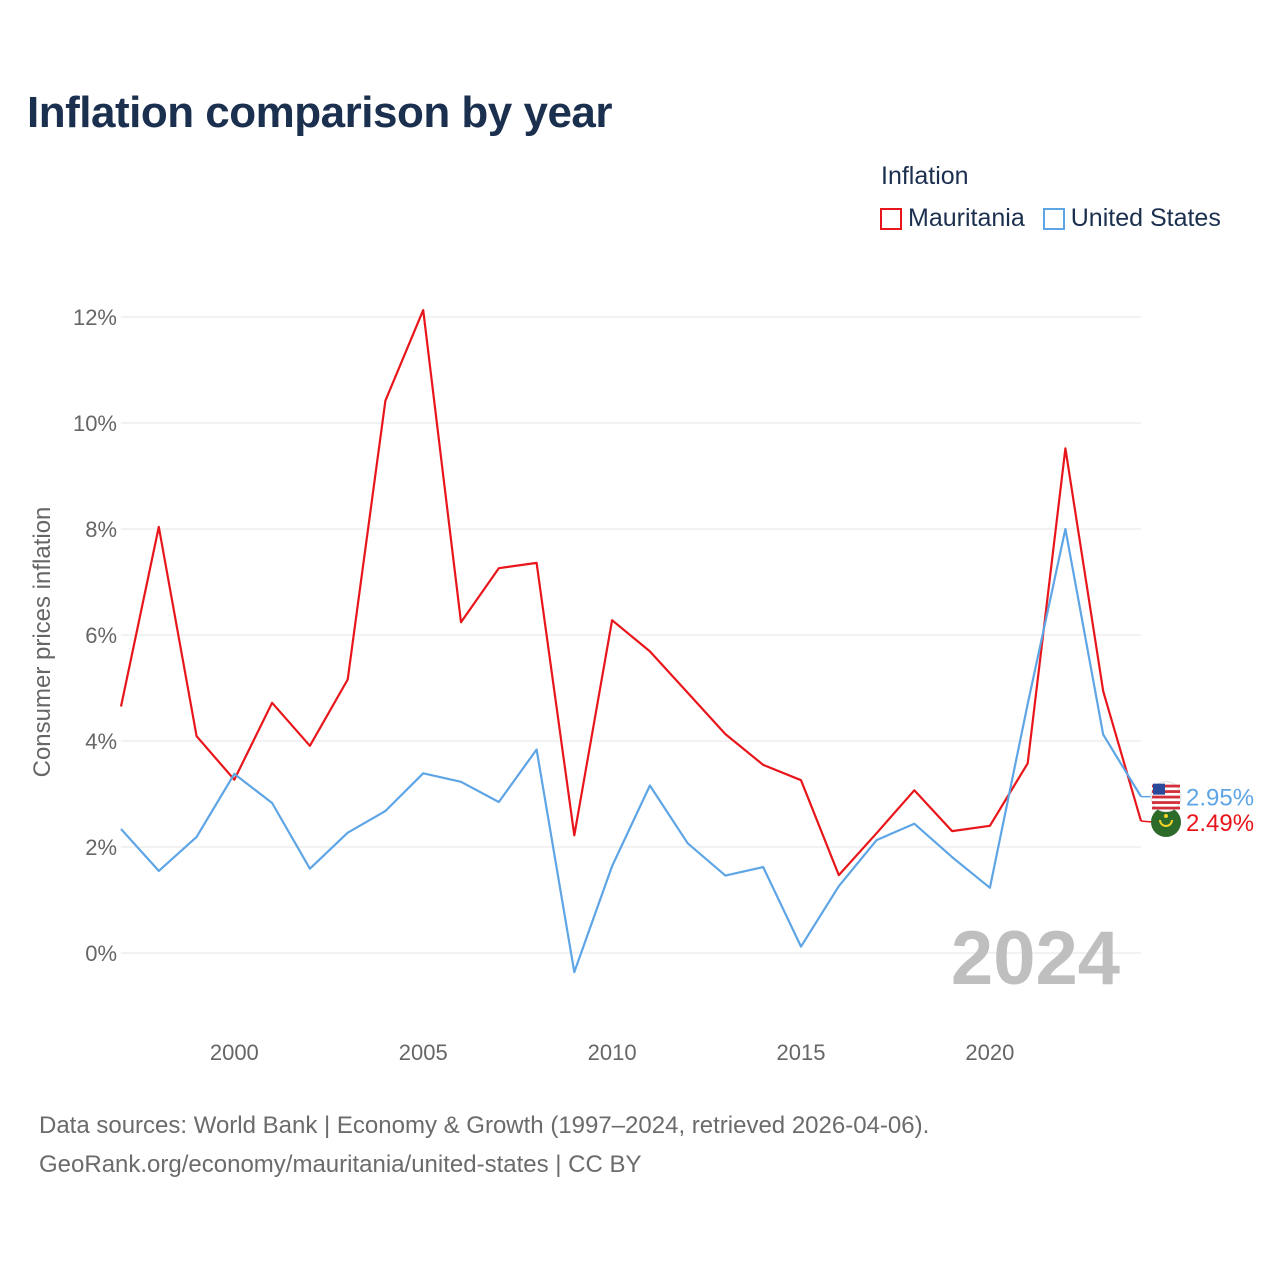 Image resolution: width=1280 pixels, height=1280 pixels. Describe the element at coordinates (1147, 821) in the screenshot. I see `end-connector-mauritania` at that location.